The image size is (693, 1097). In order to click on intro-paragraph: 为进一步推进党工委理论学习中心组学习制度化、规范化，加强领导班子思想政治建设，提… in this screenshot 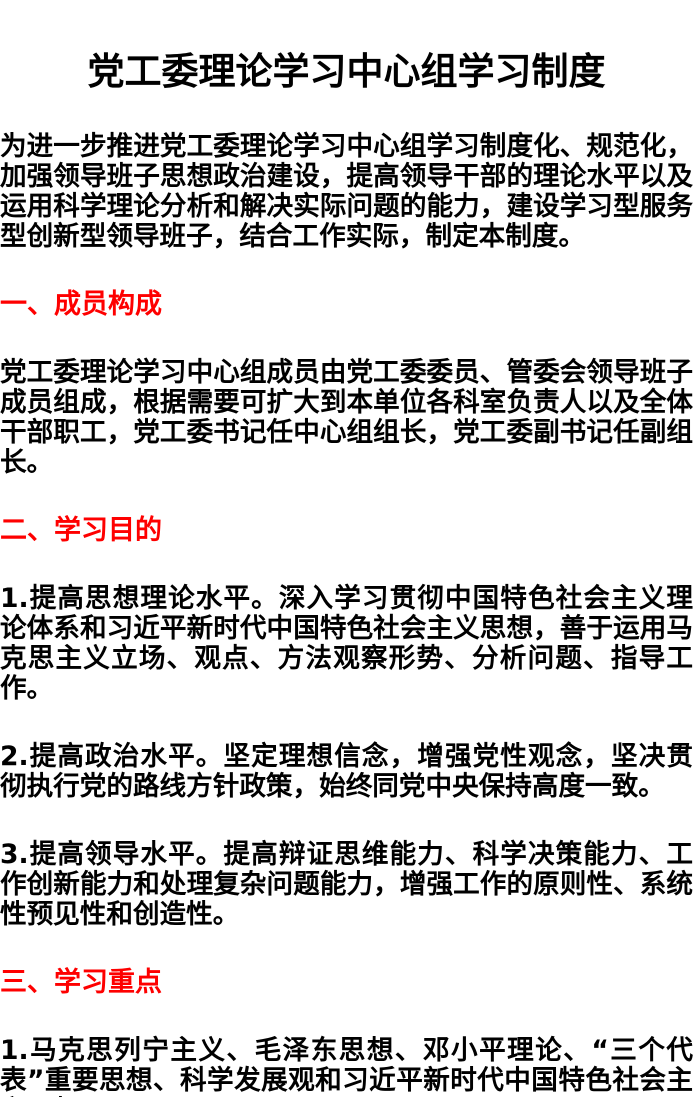, I will do `click(346, 191)`.